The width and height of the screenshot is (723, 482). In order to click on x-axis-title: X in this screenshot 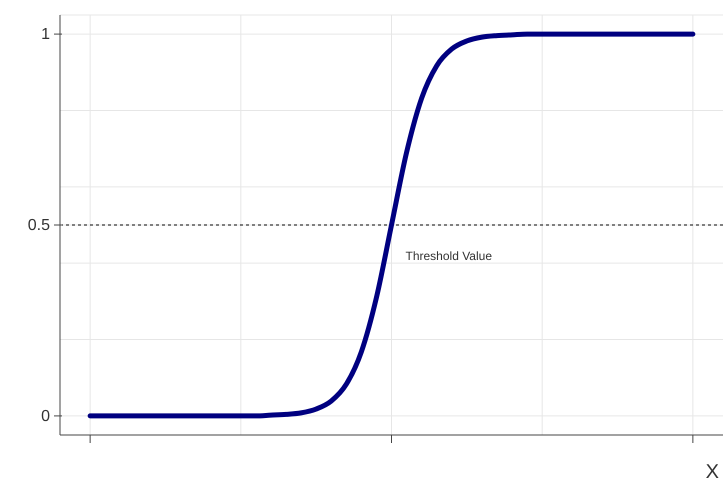, I will do `click(712, 471)`.